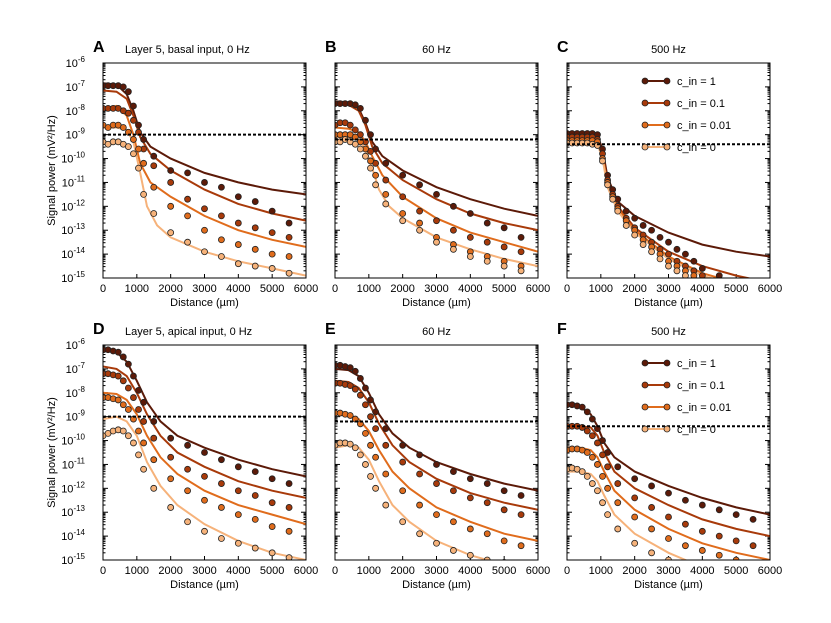 The width and height of the screenshot is (831, 623). Describe the element at coordinates (73, 277) in the screenshot. I see `y-tick-label: 10⁻¹⁵` at that location.